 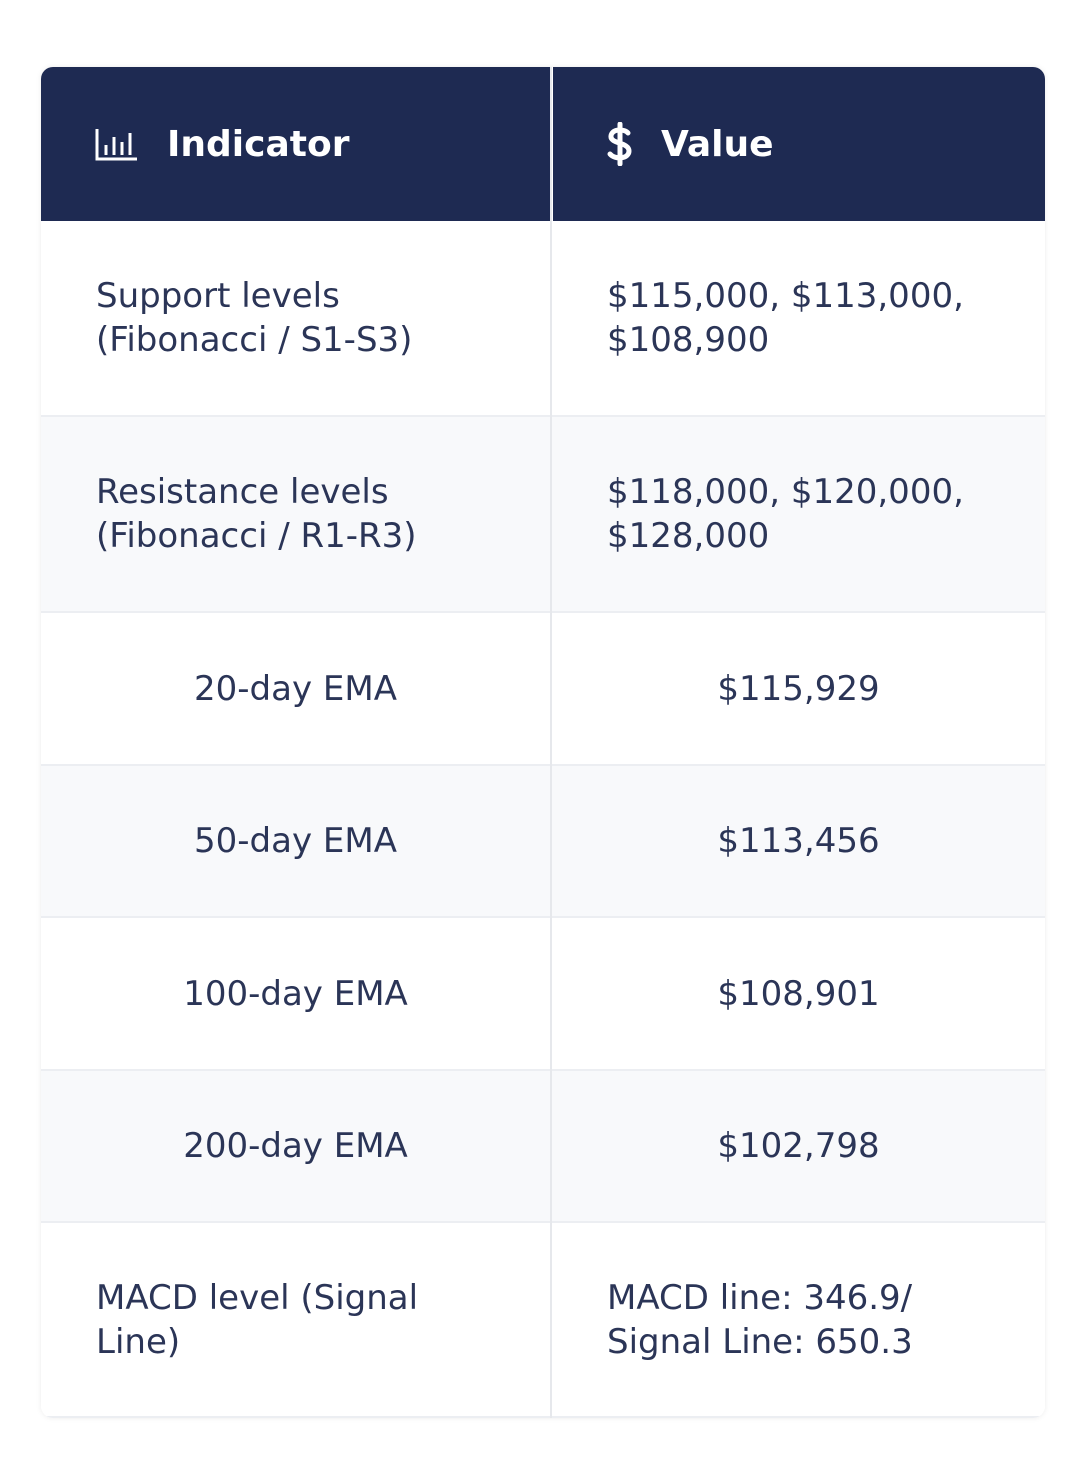 I want to click on cell-text: $108,900, so click(x=688, y=340).